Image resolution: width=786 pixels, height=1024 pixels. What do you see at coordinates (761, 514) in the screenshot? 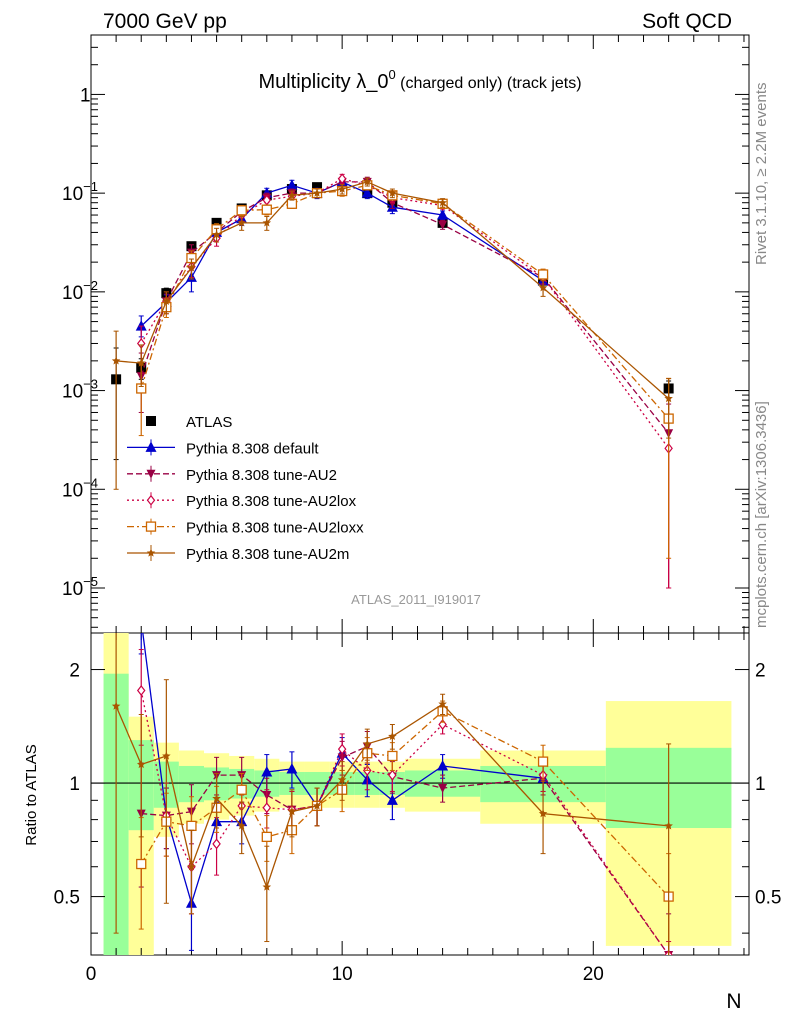
I see `mcplots-reference-label: mcplots.cern.ch [arXiv:1306.3436]` at bounding box center [761, 514].